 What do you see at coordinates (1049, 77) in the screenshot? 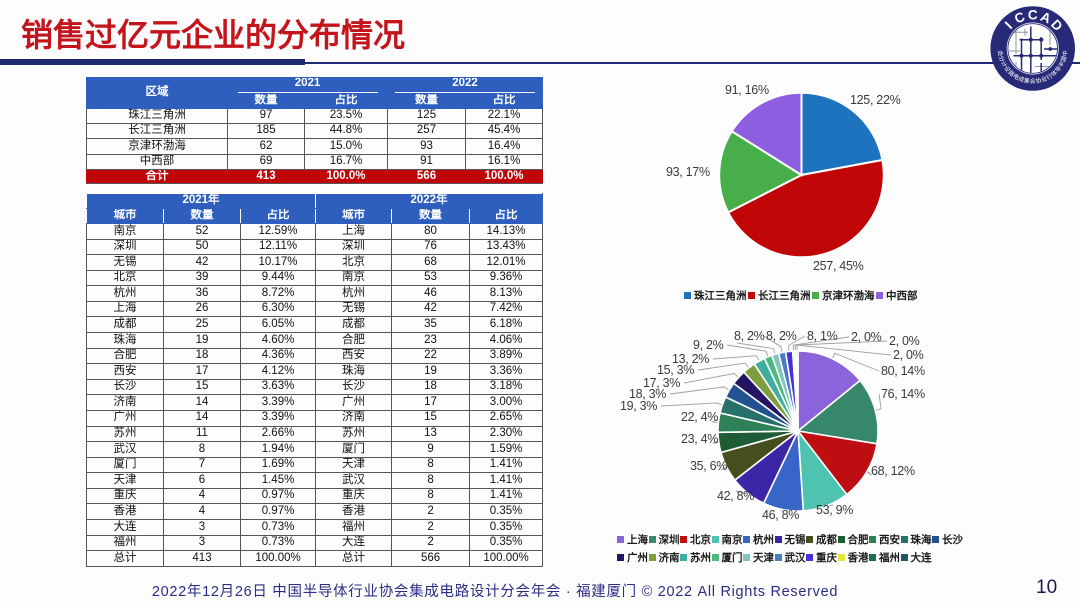
I see `svg-text: 行` at bounding box center [1049, 77].